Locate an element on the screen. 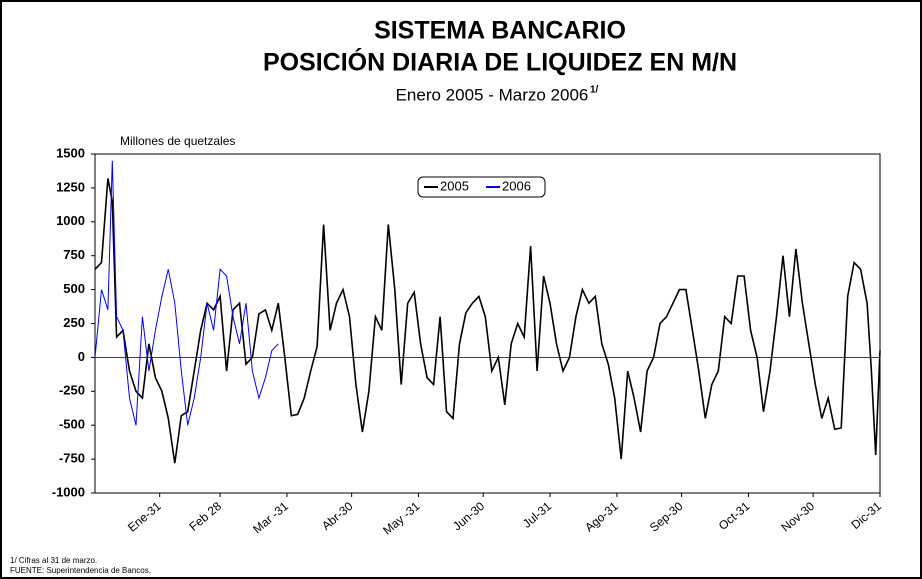 This screenshot has width=922, height=579. y-tick-label: -250 is located at coordinates (72, 390).